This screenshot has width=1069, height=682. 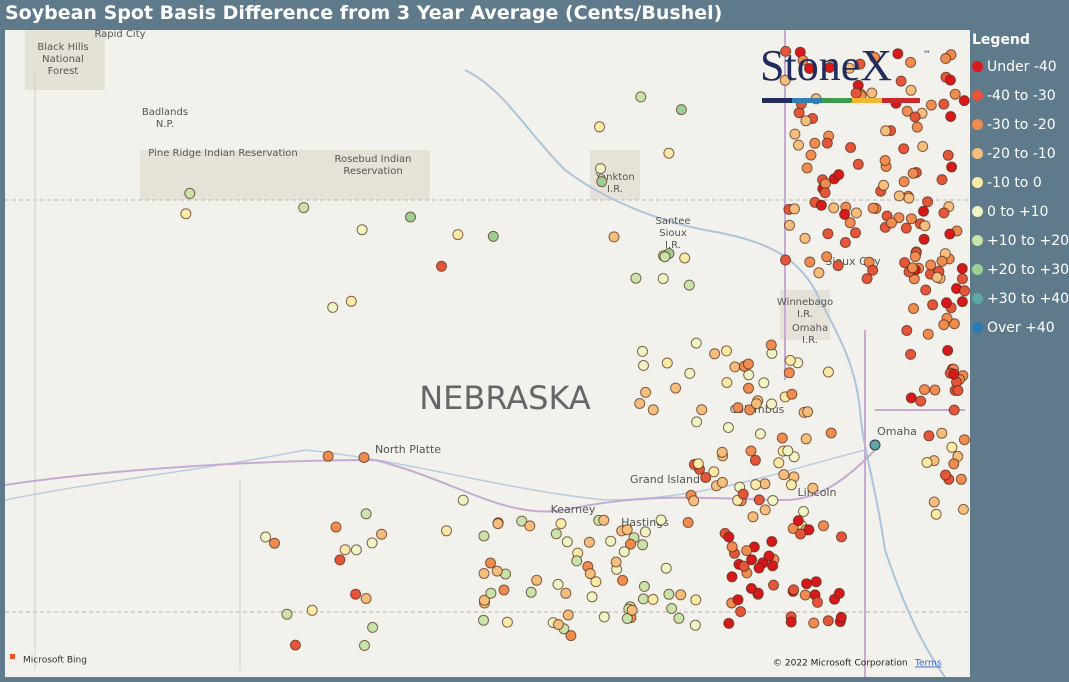 What do you see at coordinates (1019, 153) in the screenshot?
I see `legend-item: -20 to -10` at bounding box center [1019, 153].